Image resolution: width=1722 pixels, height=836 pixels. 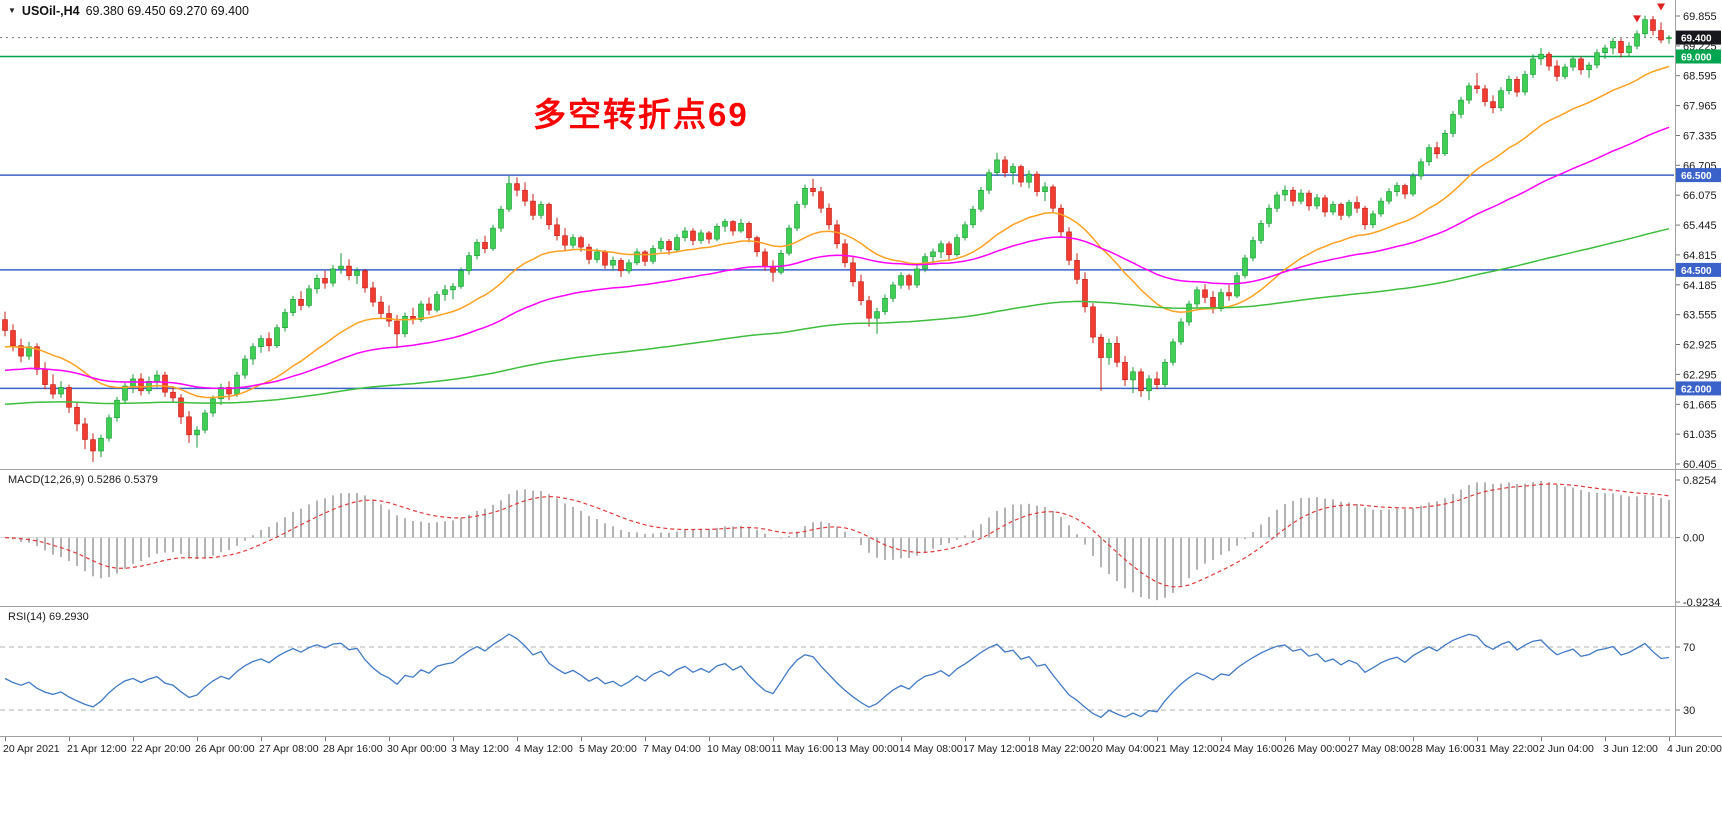 What do you see at coordinates (608, 749) in the screenshot?
I see `time-label: 5 May 20:00` at bounding box center [608, 749].